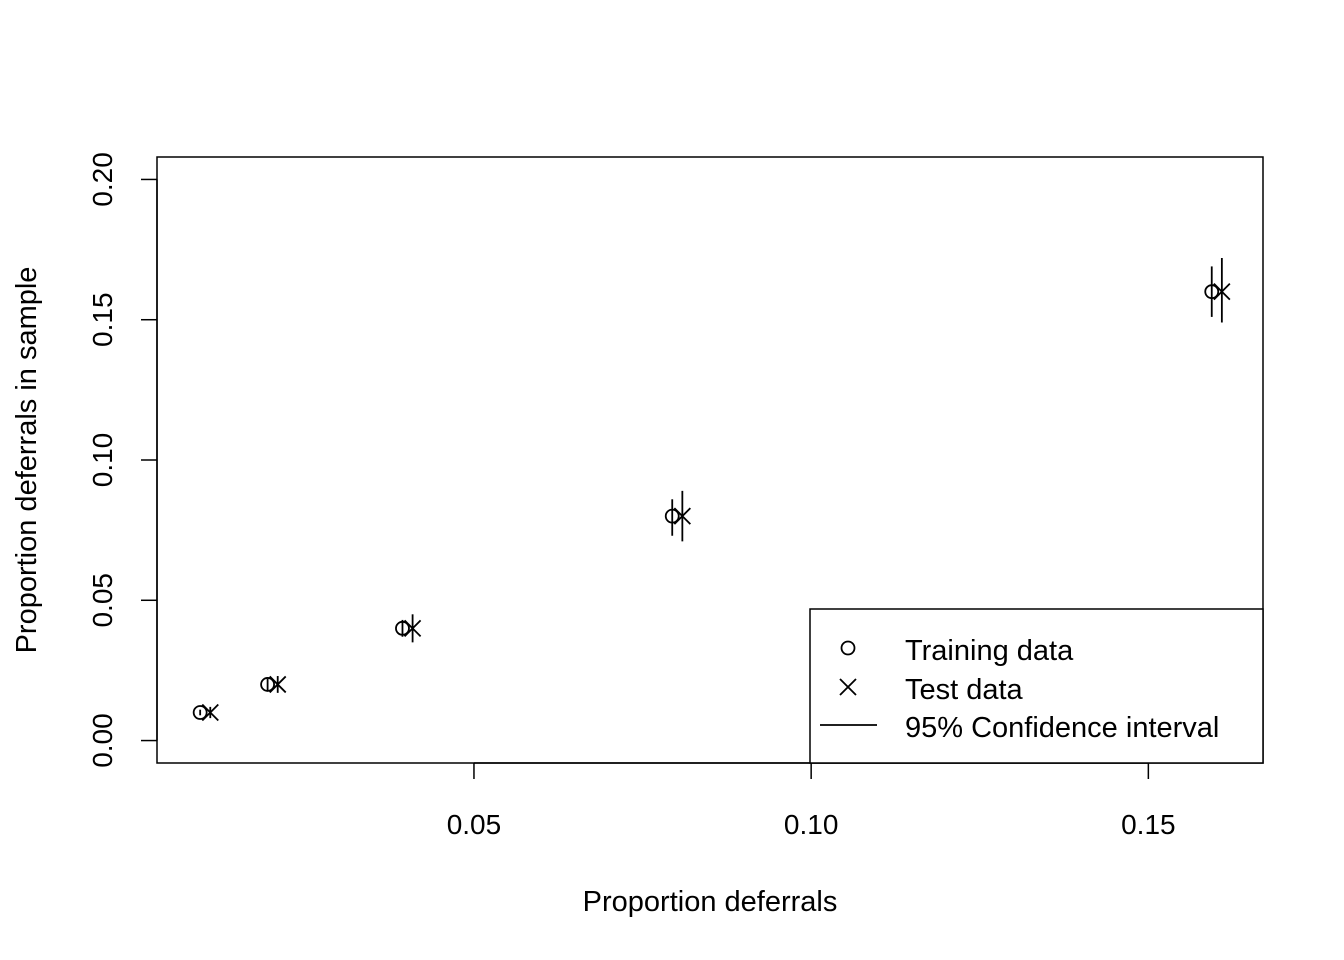  I want to click on x-tick-label: 0.15, so click(1148, 824).